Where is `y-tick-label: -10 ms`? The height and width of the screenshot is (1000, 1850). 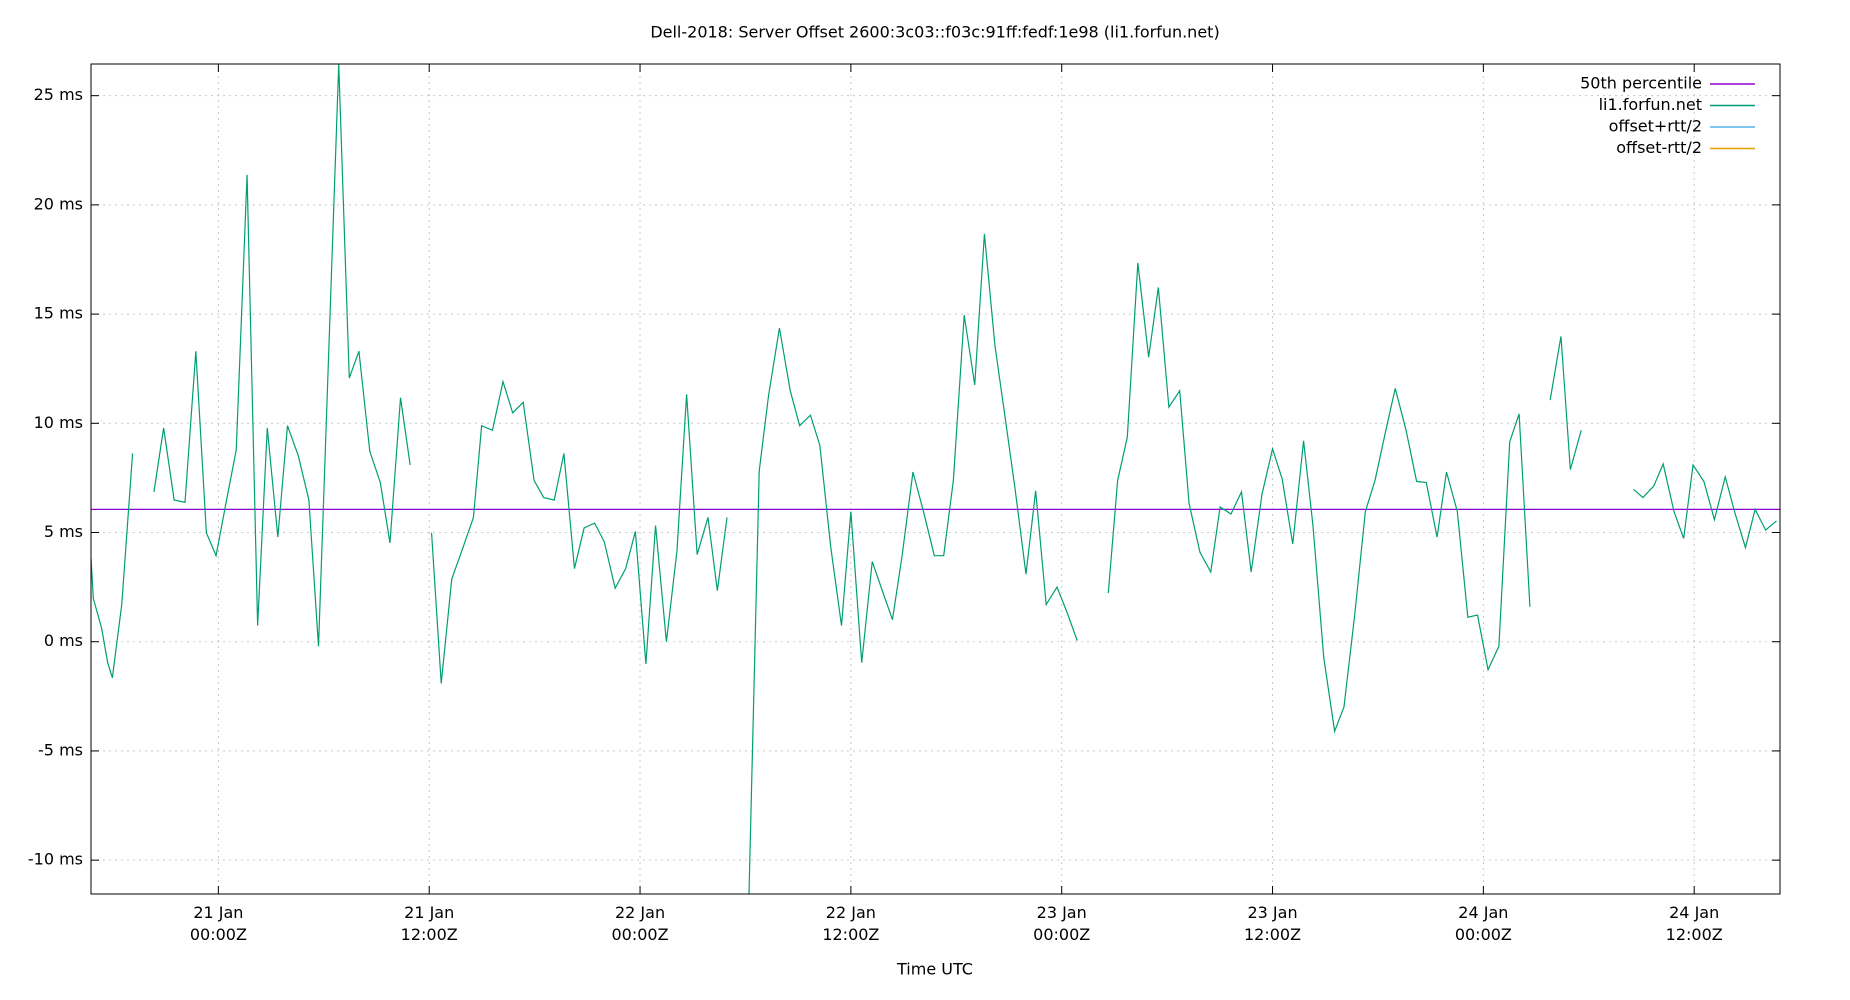 y-tick-label: -10 ms is located at coordinates (55, 859).